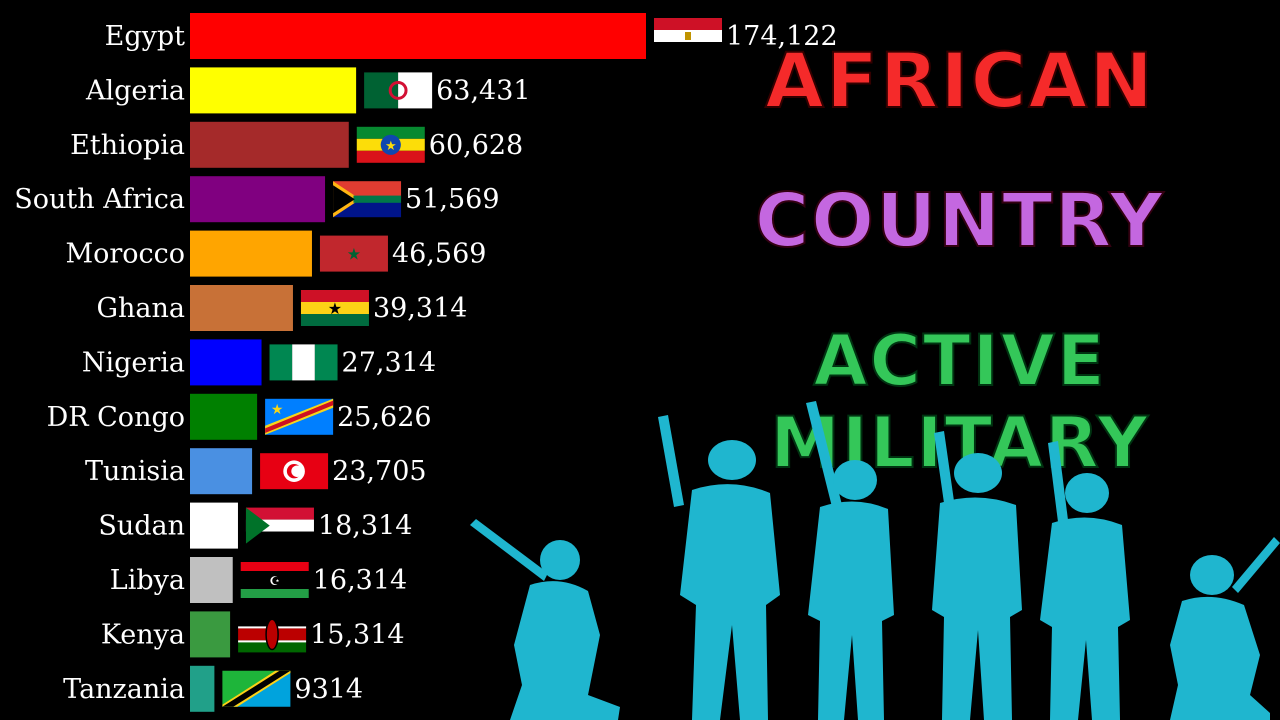 The image size is (1280, 720). What do you see at coordinates (379, 471) in the screenshot?
I see `value-label-tunisia: 23,705` at bounding box center [379, 471].